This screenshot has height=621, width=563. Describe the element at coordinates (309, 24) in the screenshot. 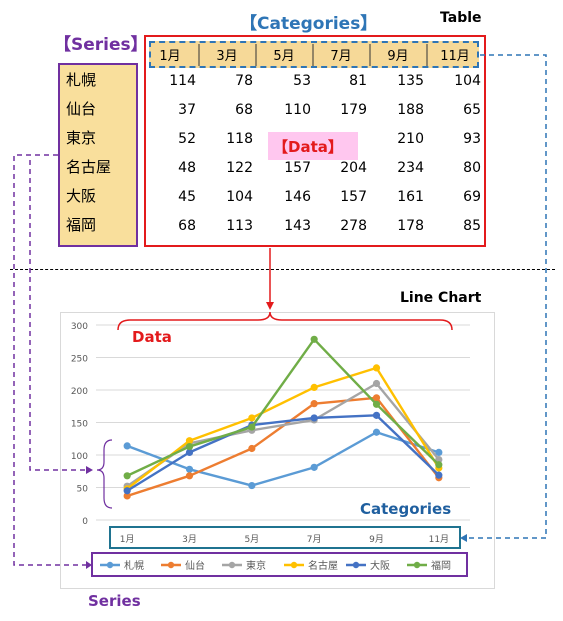

I see `categories-label-top: 【Categories】` at that location.